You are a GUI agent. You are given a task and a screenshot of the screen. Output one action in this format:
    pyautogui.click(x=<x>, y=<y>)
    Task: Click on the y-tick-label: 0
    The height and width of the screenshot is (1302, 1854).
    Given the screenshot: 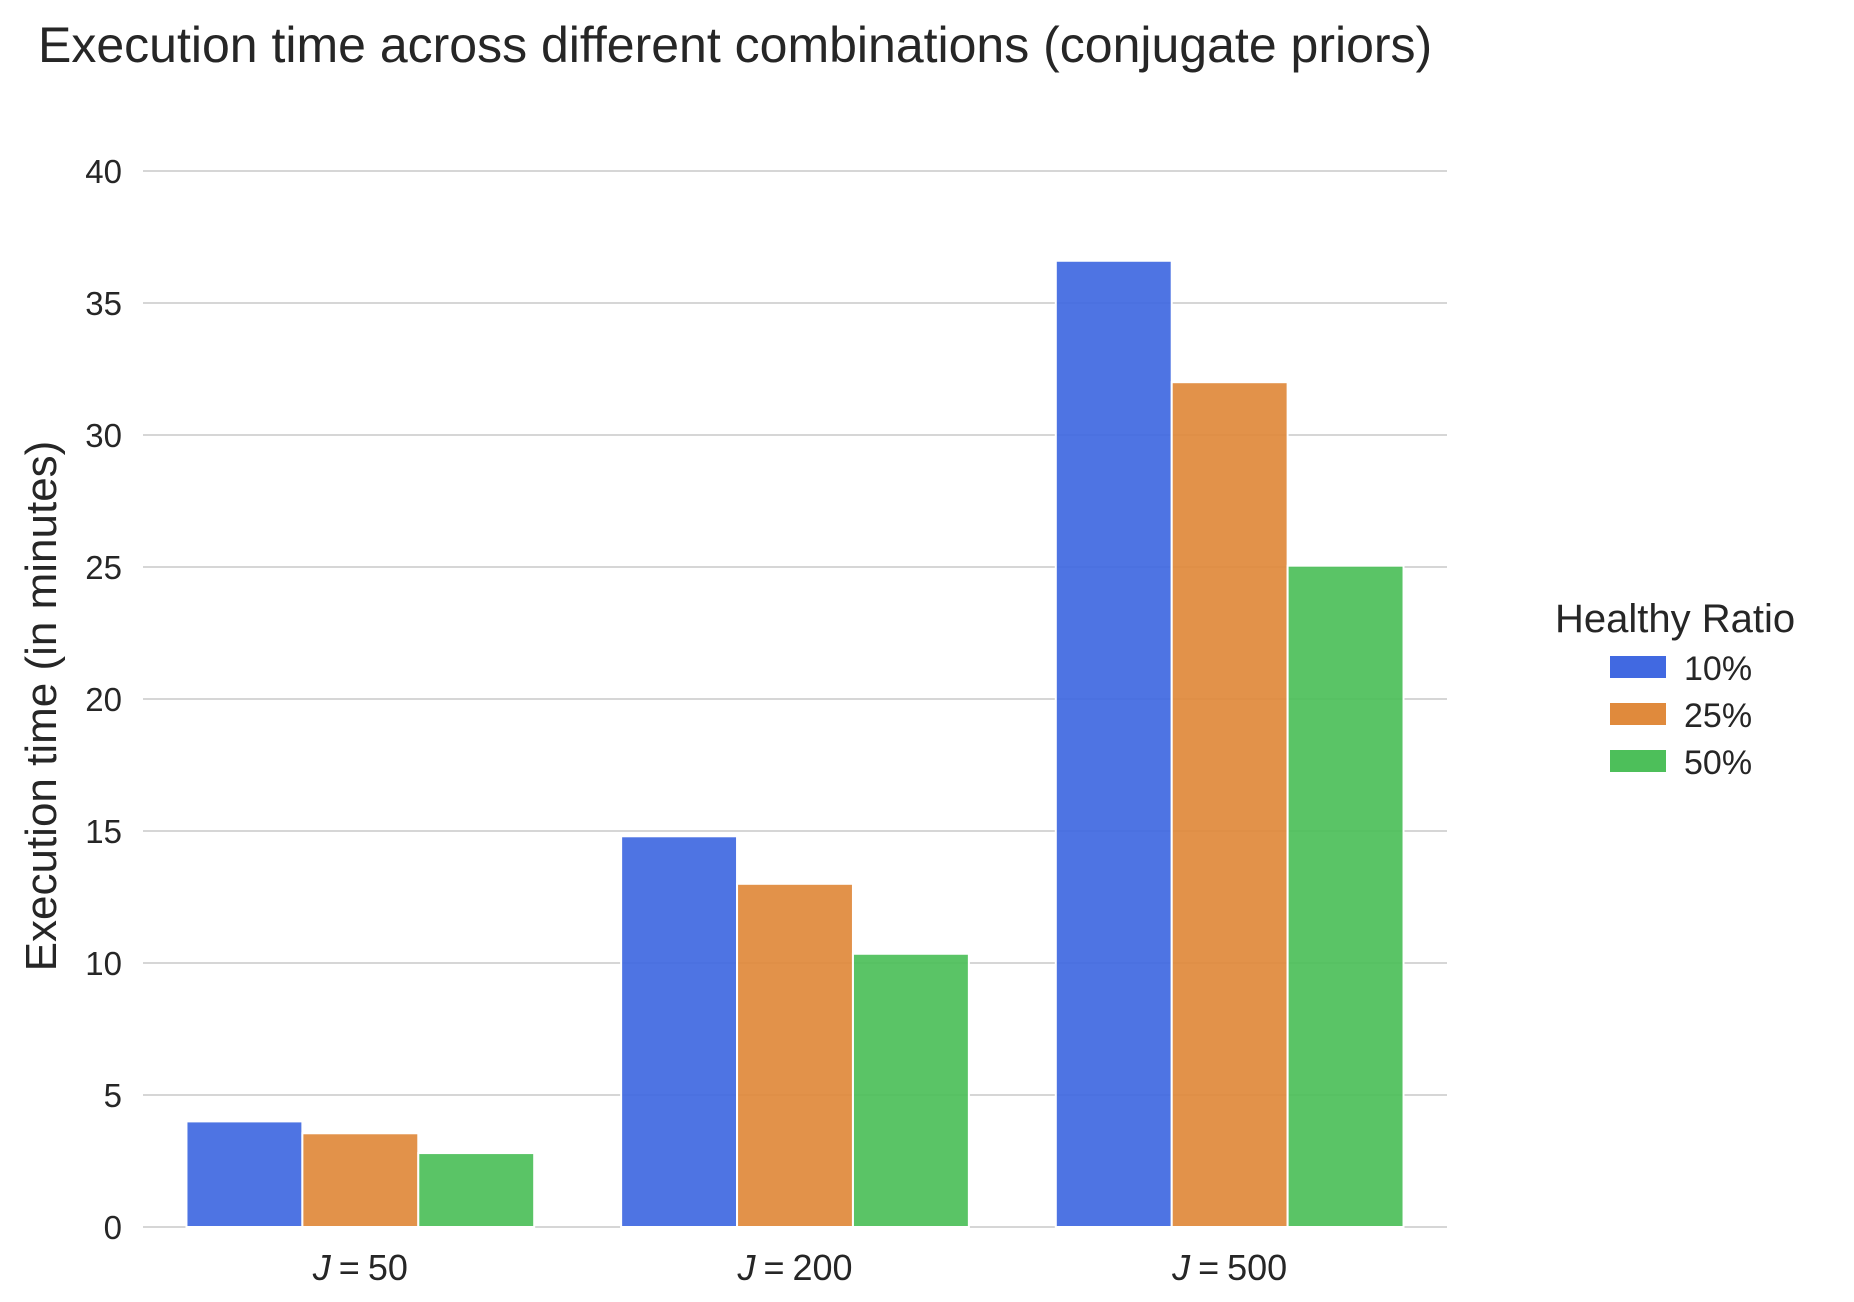 What is the action you would take?
    pyautogui.click(x=113, y=1227)
    